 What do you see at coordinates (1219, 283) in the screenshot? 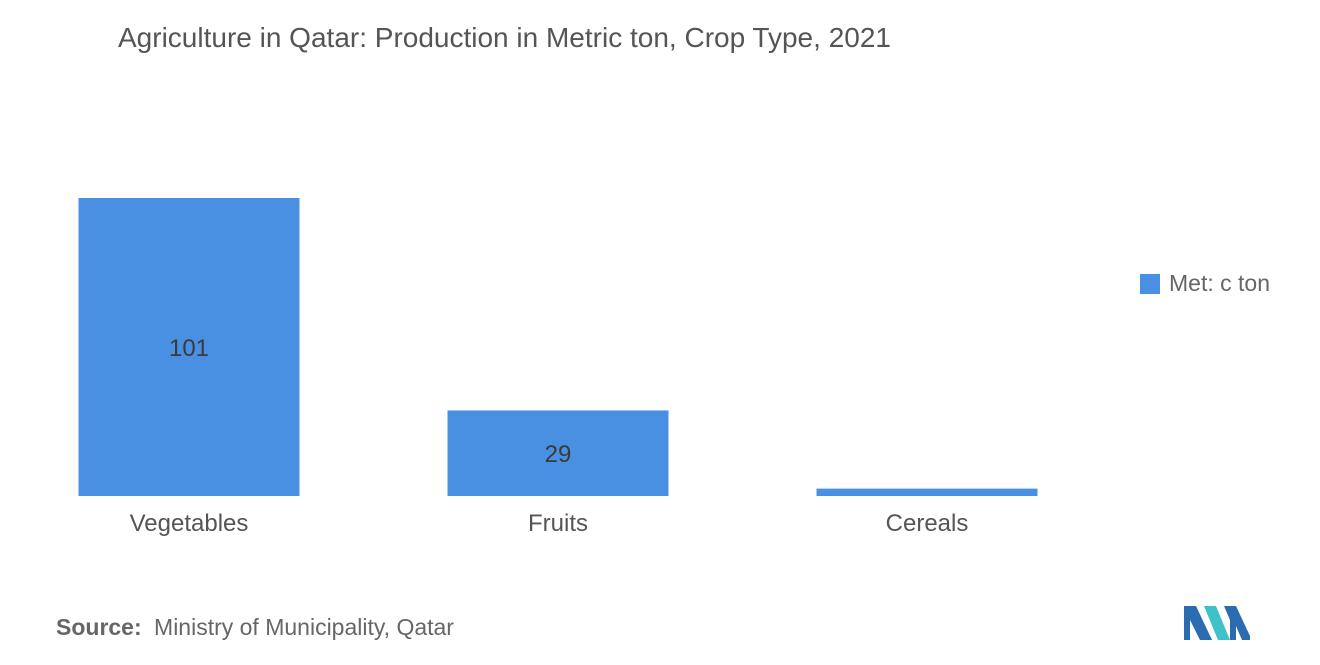
I see `legend-label: Met: c ton` at bounding box center [1219, 283].